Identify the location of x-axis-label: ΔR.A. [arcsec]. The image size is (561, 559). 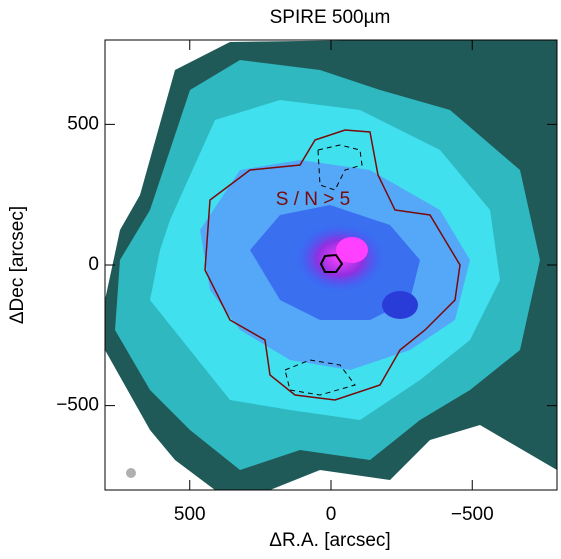
(329, 540).